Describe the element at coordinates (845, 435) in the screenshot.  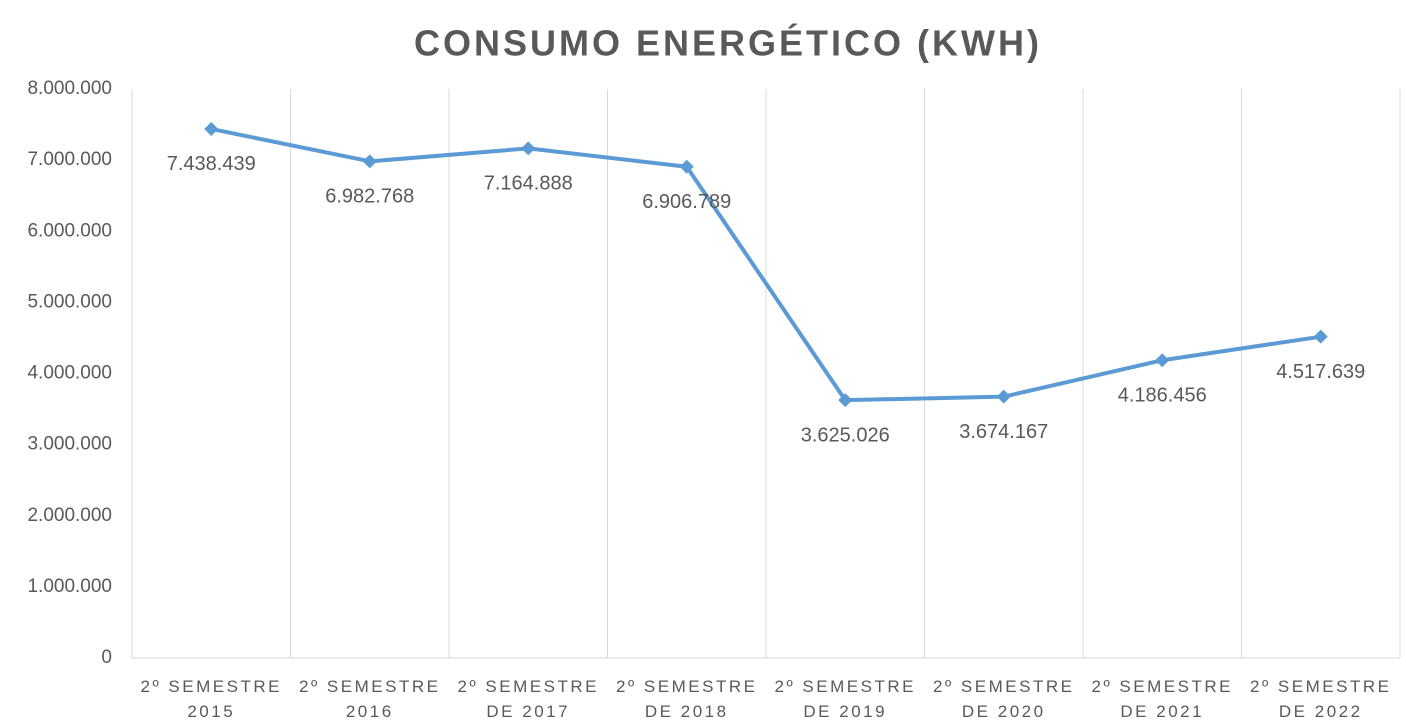
I see `data-label: 3.625.026` at that location.